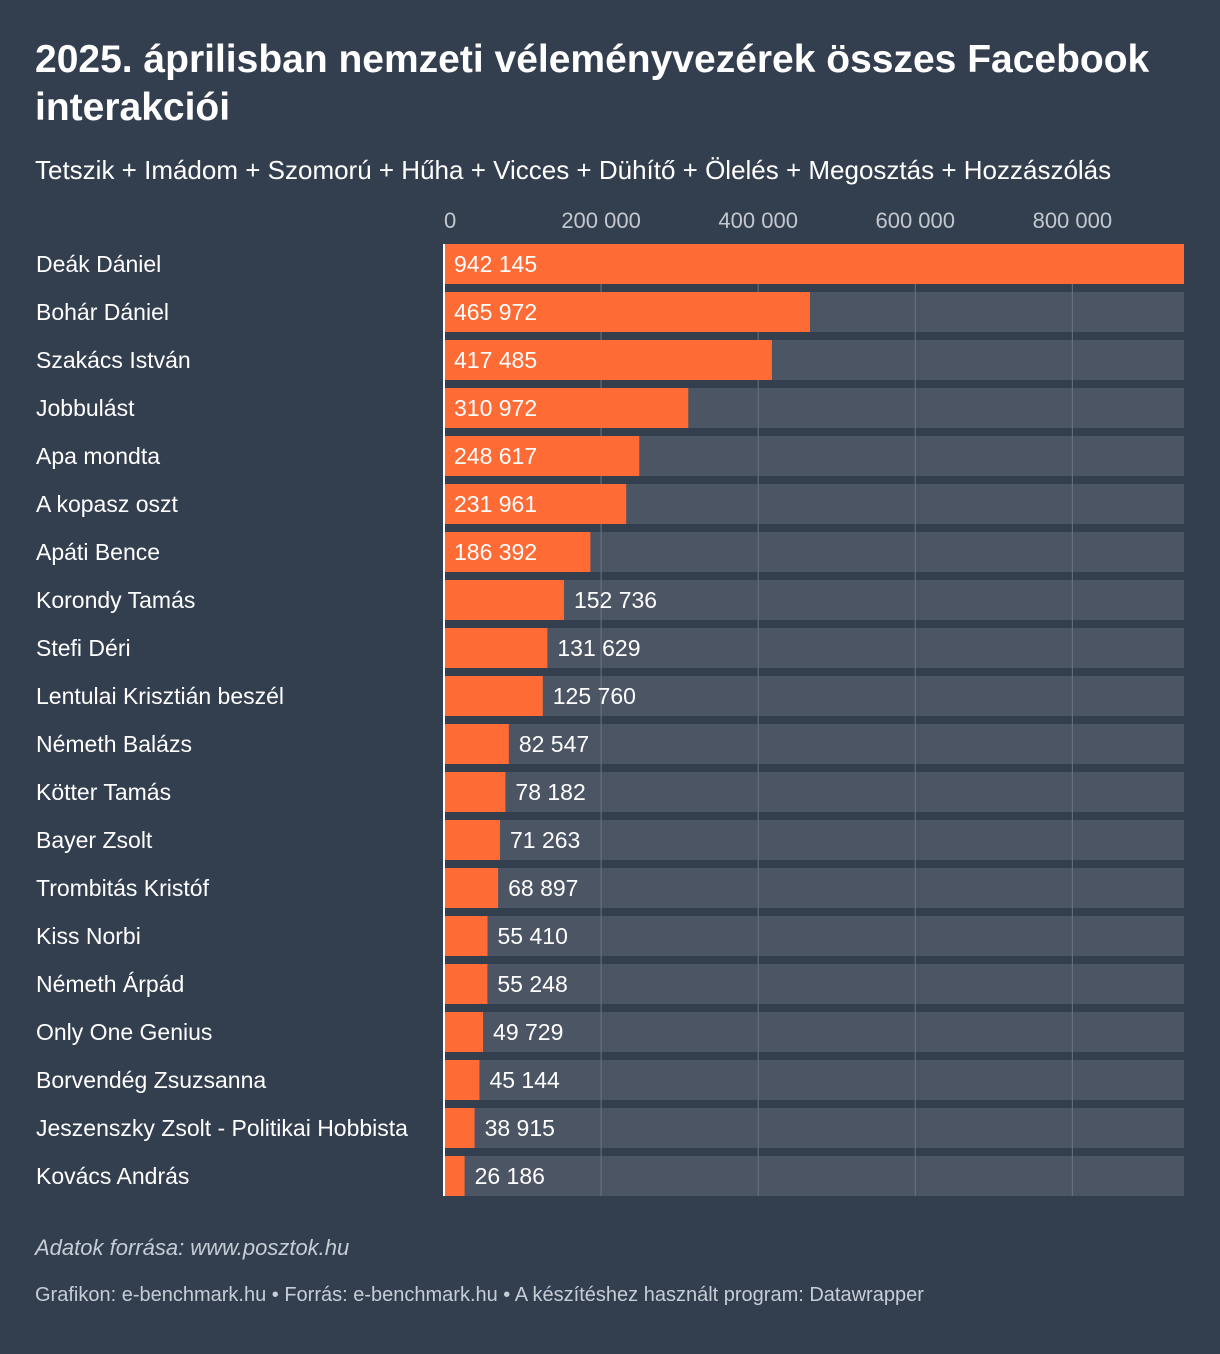 The image size is (1220, 1354). I want to click on value-label: 45 144, so click(524, 1080).